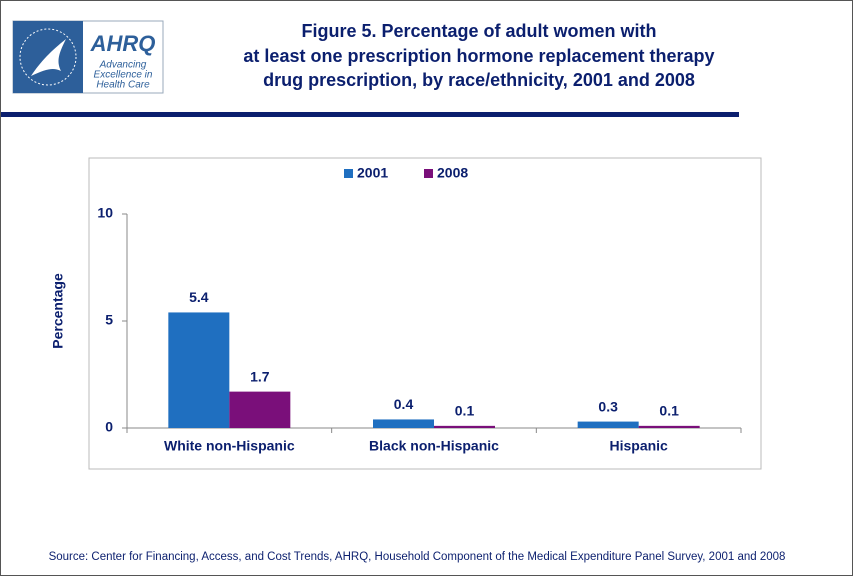  What do you see at coordinates (608, 406) in the screenshot?
I see `value-label: 0.3` at bounding box center [608, 406].